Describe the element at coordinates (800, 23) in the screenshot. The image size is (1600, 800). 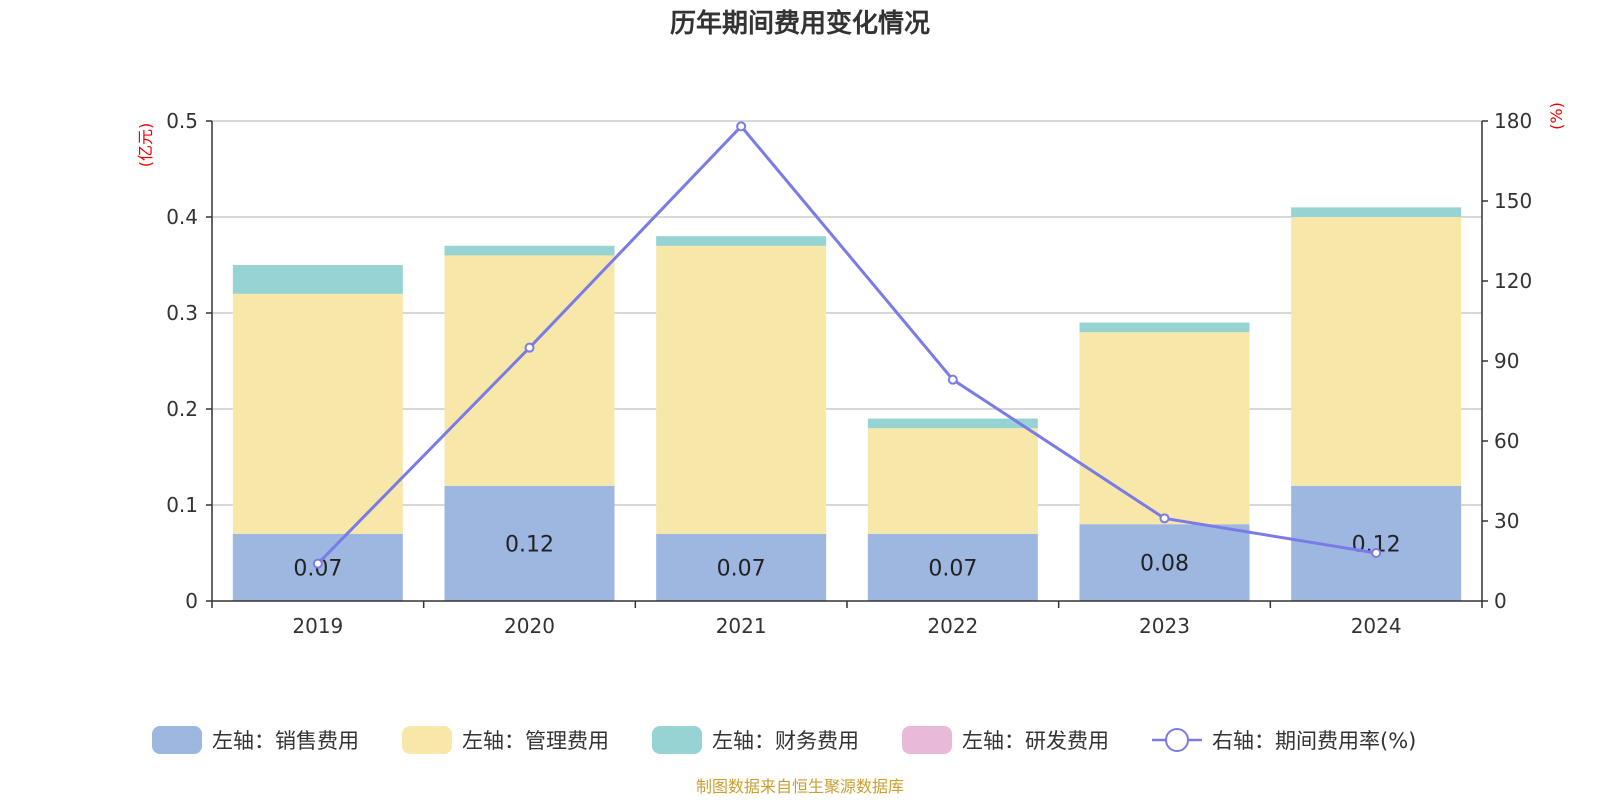
I see `chart-title: 历年期间费用变化情况` at that location.